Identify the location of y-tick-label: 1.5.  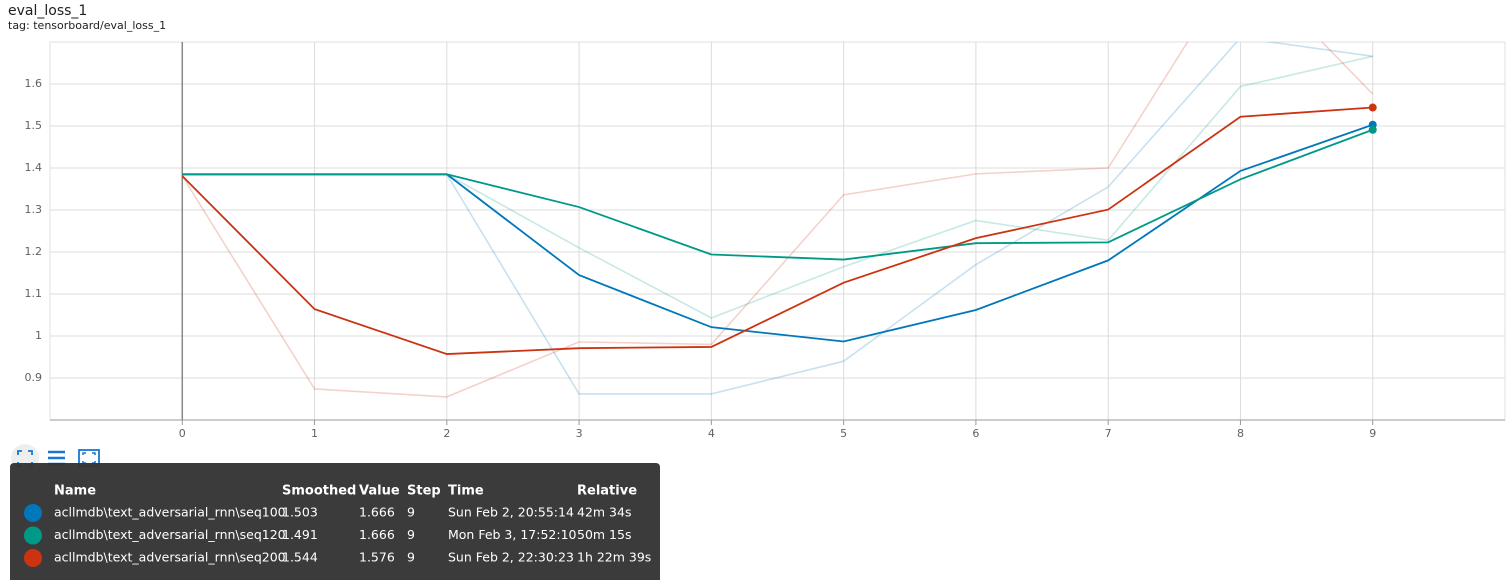
(34, 125).